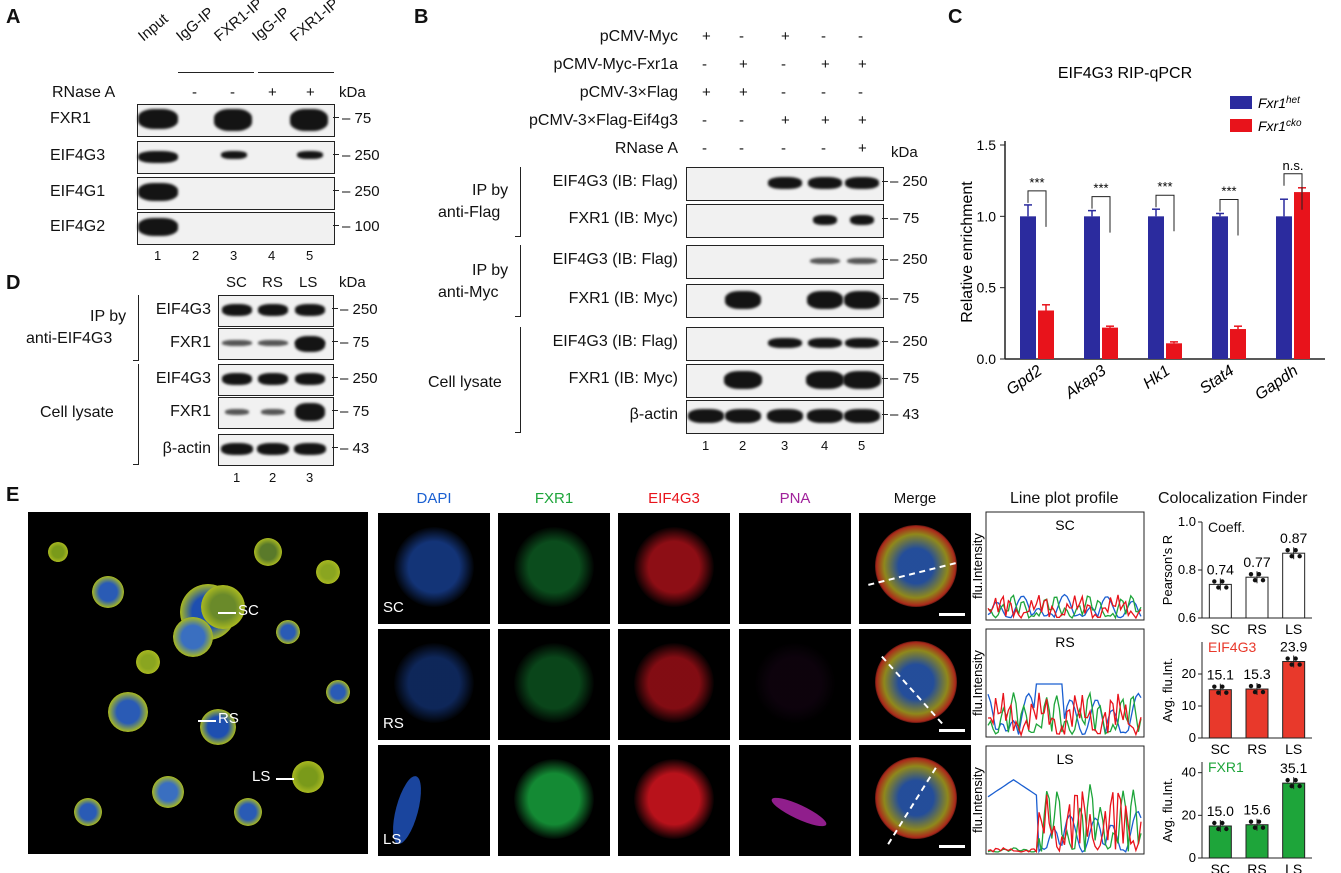 The height and width of the screenshot is (873, 1341). I want to click on overview-label: SC, so click(248, 610).